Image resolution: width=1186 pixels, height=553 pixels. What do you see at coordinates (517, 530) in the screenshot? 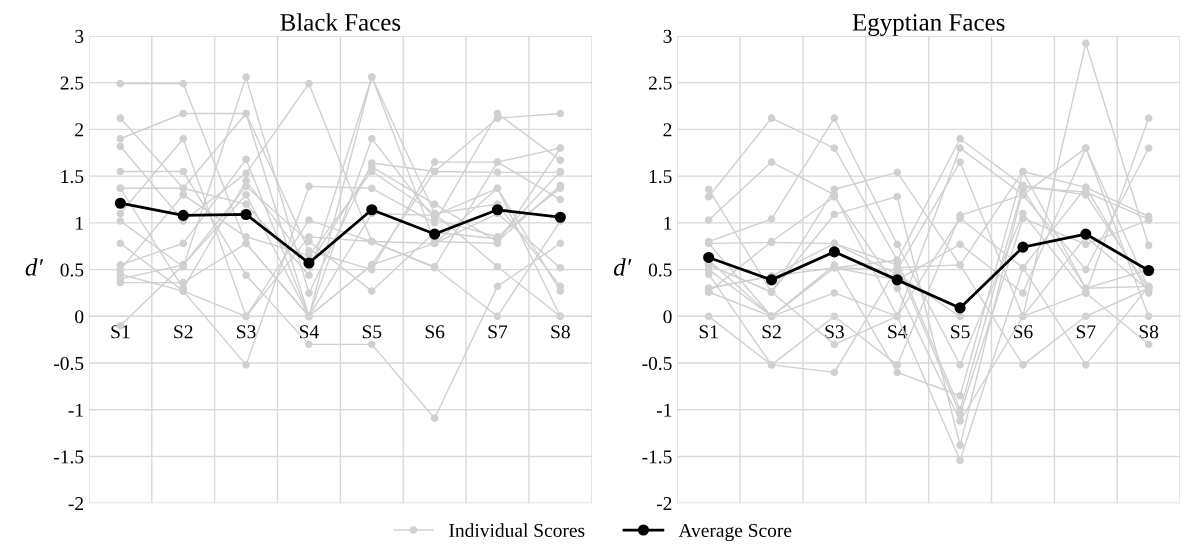
I see `legend-label: Individual Scores` at bounding box center [517, 530].